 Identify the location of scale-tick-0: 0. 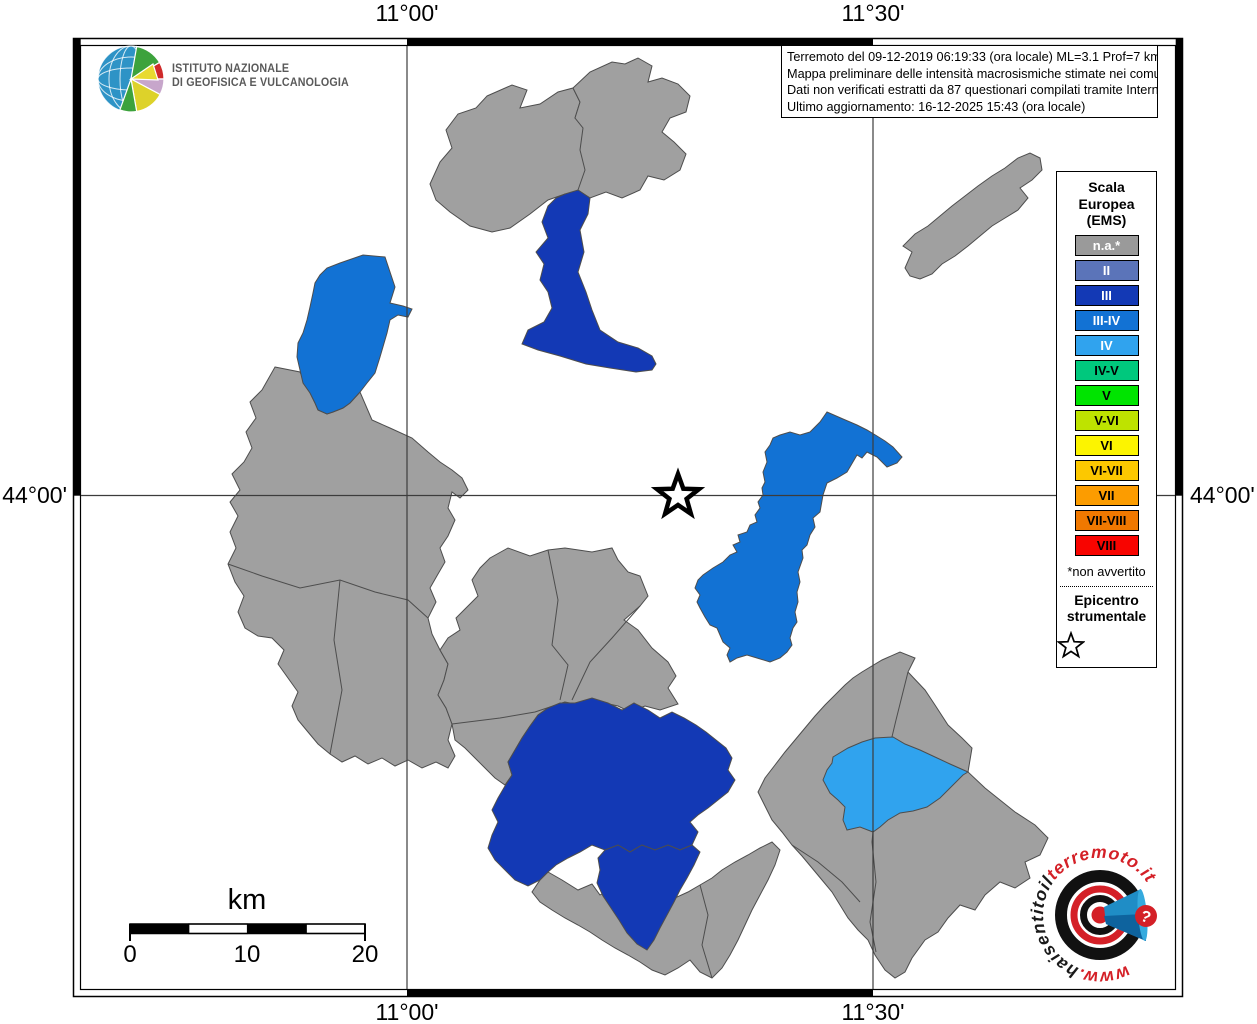
(130, 954).